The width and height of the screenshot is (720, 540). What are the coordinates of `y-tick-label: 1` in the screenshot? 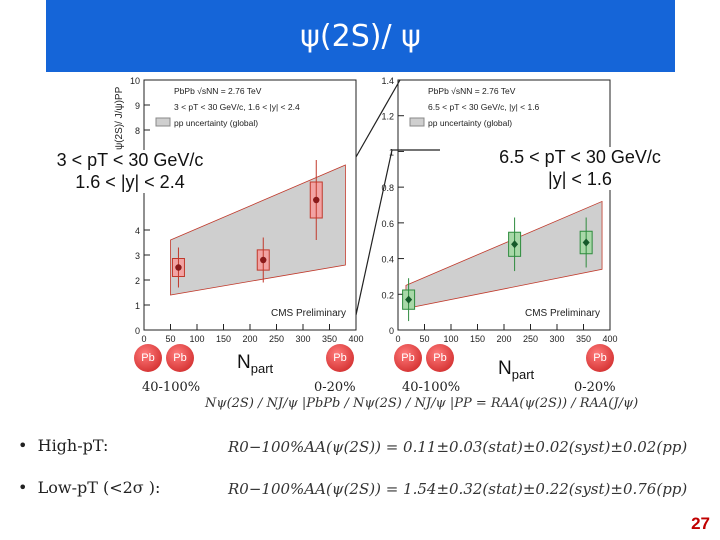 It's located at (137, 306).